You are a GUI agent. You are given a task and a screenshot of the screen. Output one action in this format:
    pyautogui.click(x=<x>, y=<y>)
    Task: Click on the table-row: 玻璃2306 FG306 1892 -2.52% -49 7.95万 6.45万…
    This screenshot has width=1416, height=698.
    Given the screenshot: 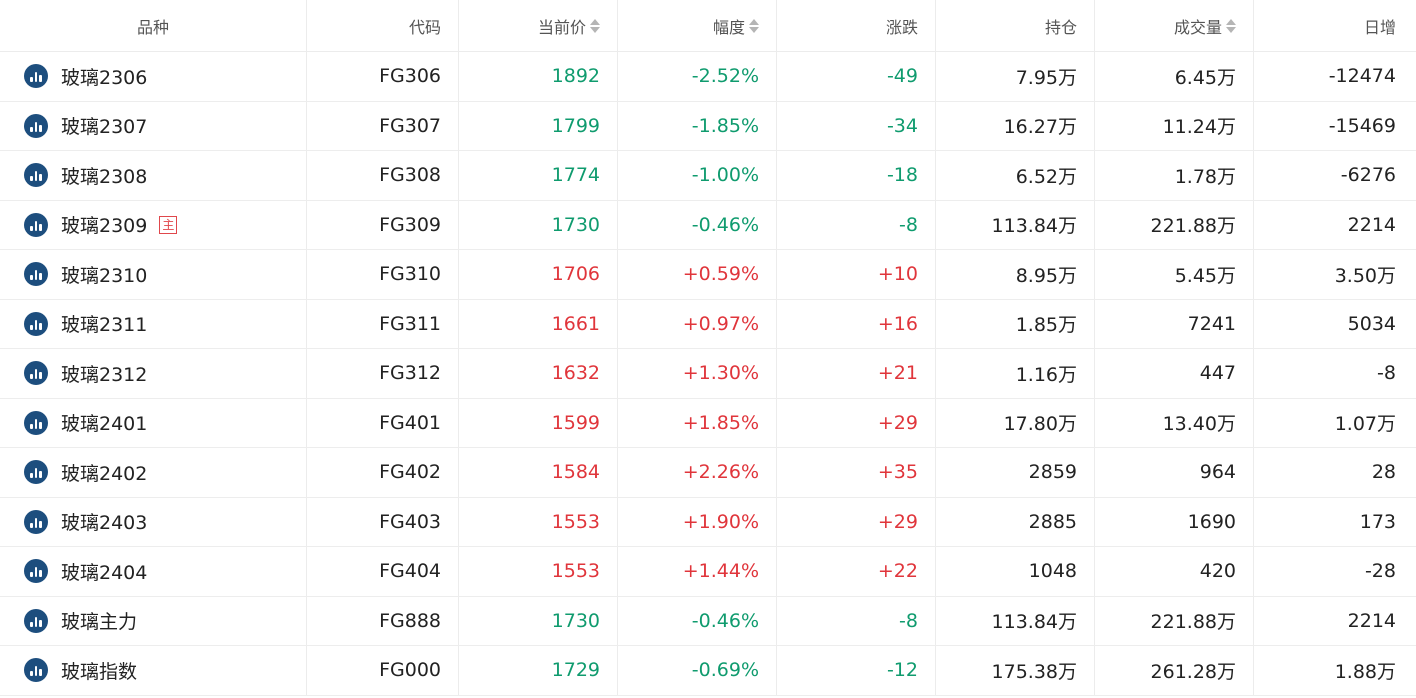 What is the action you would take?
    pyautogui.click(x=708, y=77)
    